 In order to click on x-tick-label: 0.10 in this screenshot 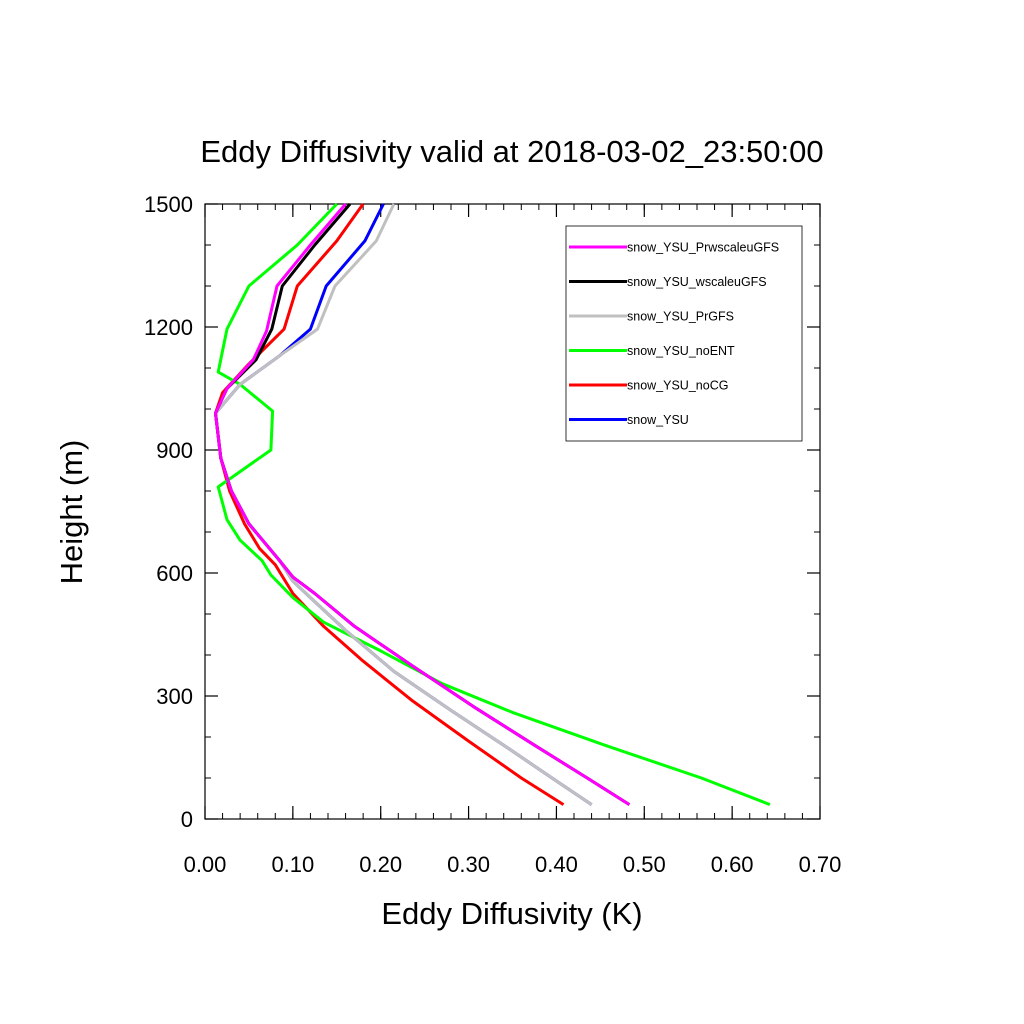, I will do `click(292, 864)`.